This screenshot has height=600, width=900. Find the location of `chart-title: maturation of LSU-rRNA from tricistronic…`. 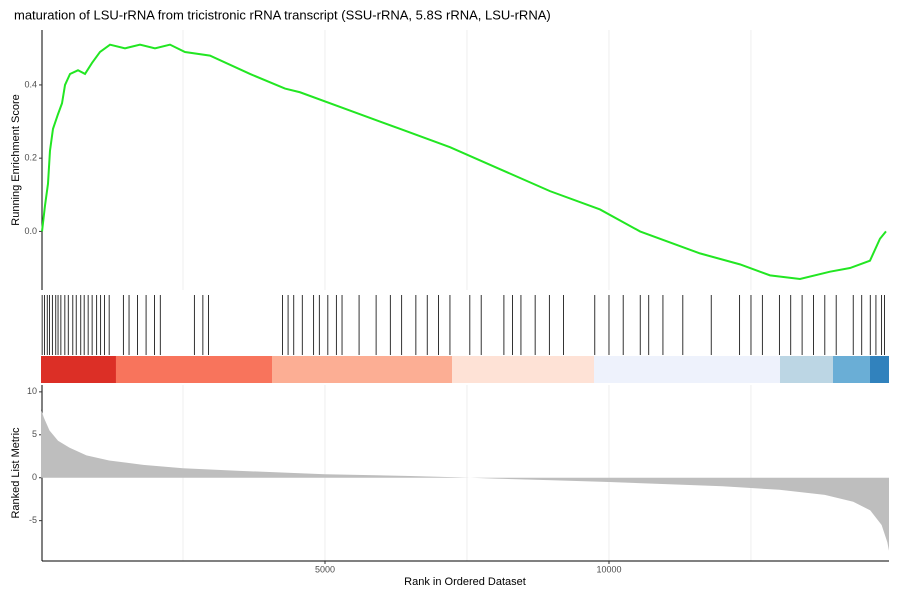

chart-title: maturation of LSU-rRNA from tricistronic… is located at coordinates (282, 14).